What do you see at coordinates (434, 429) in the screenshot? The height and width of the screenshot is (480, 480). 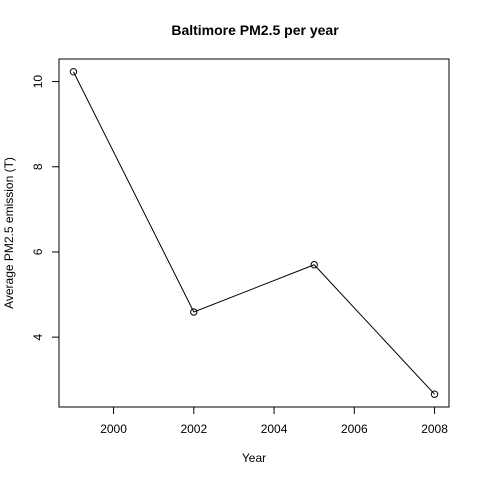 I see `x-tick-label: 2008` at bounding box center [434, 429].